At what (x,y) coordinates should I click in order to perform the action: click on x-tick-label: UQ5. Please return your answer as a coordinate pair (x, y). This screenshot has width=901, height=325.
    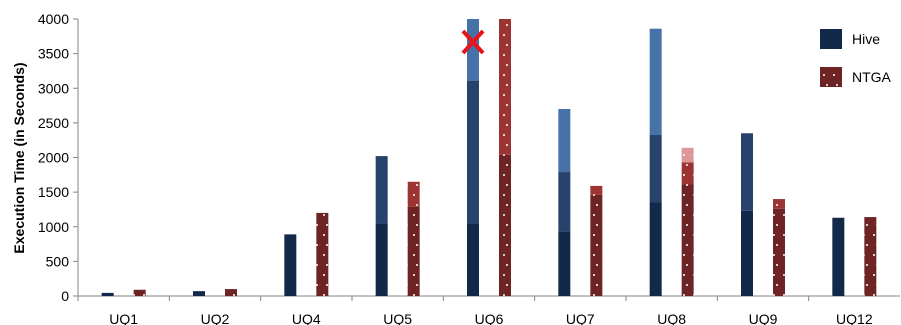
    Looking at the image, I should click on (397, 318).